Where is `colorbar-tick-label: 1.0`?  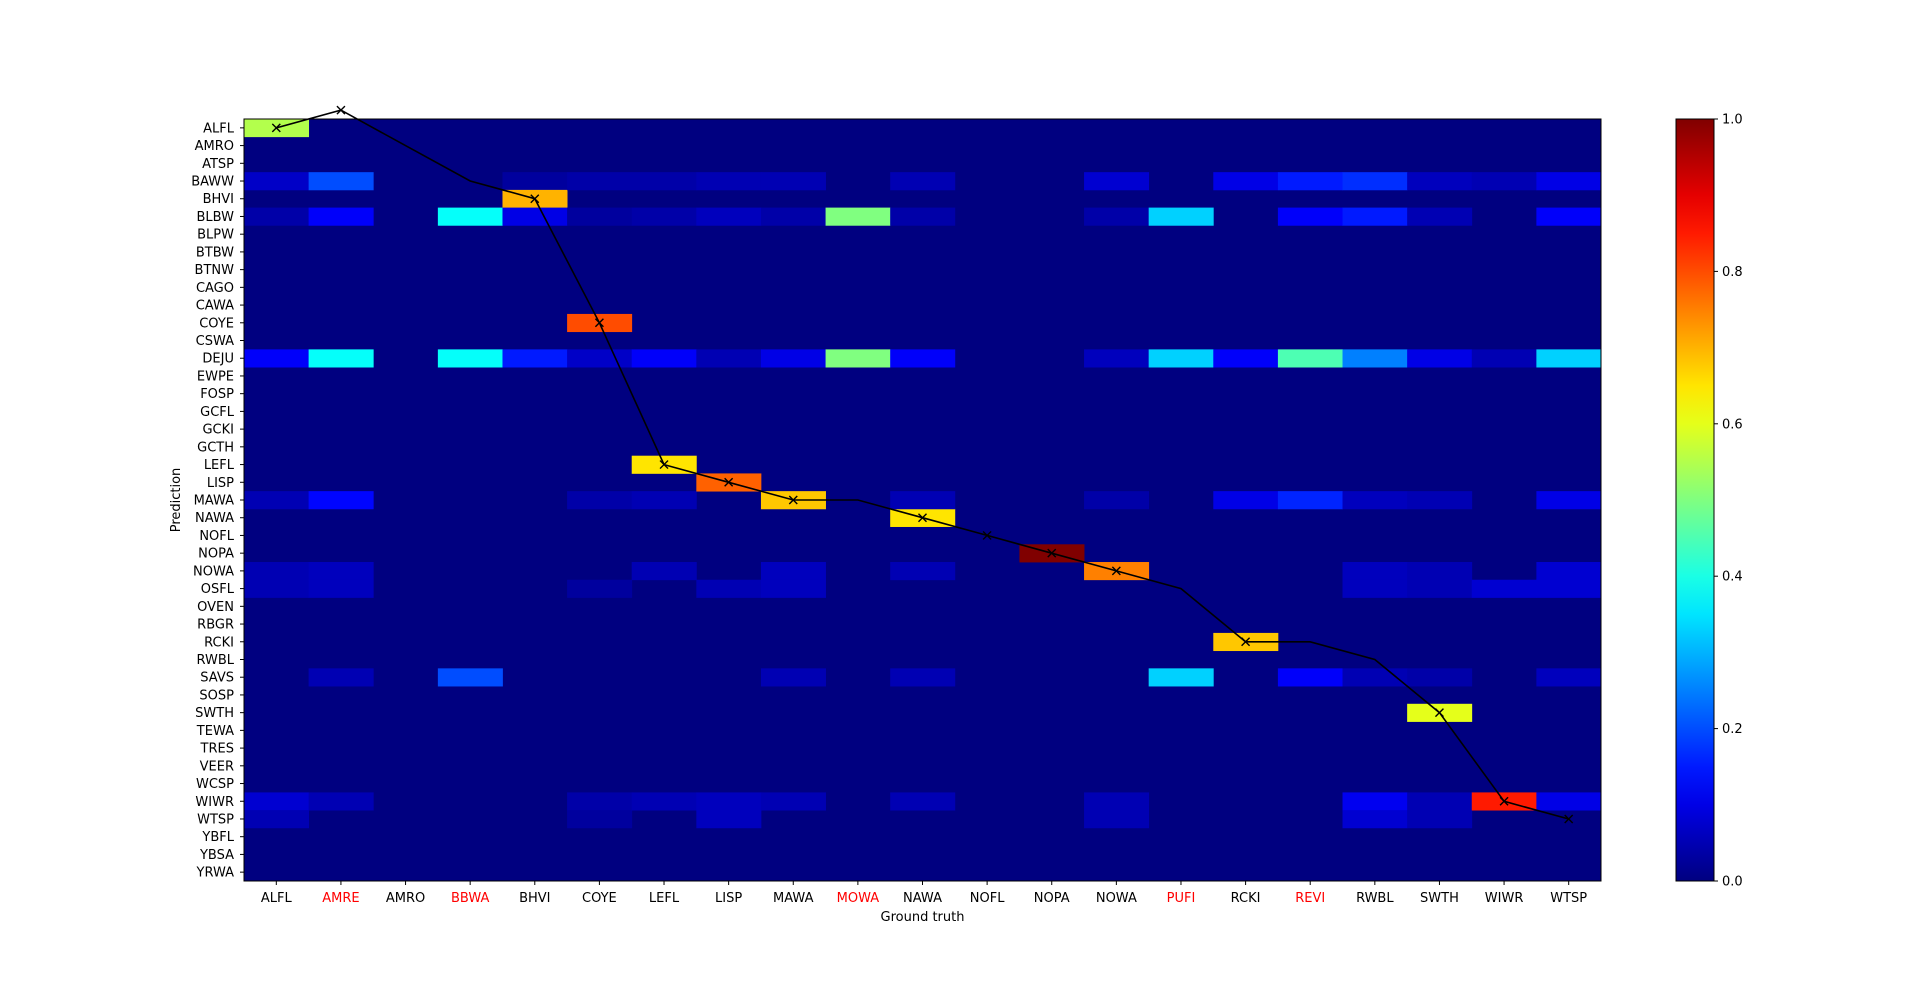 colorbar-tick-label: 1.0 is located at coordinates (1732, 120).